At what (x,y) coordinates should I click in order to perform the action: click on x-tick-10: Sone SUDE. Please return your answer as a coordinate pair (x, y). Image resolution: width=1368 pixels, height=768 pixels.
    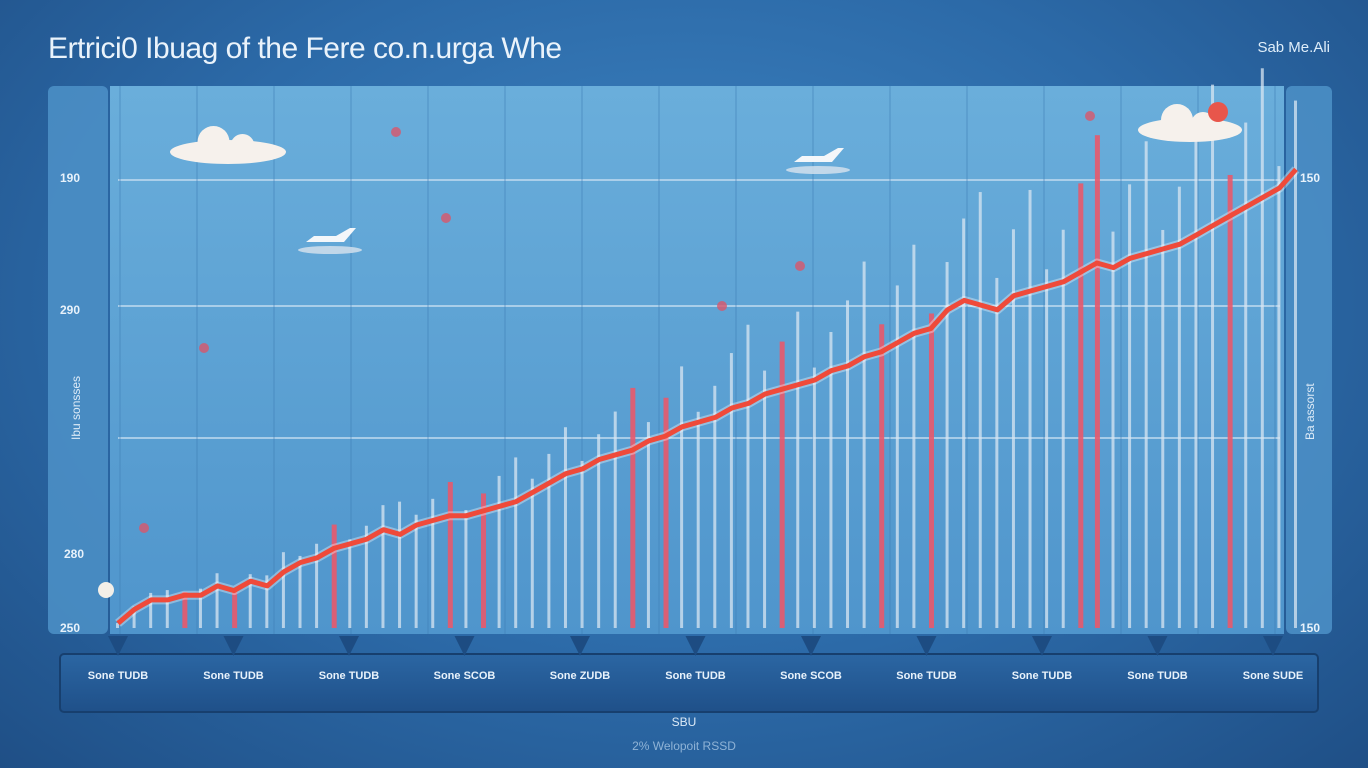
    Looking at the image, I should click on (1273, 676).